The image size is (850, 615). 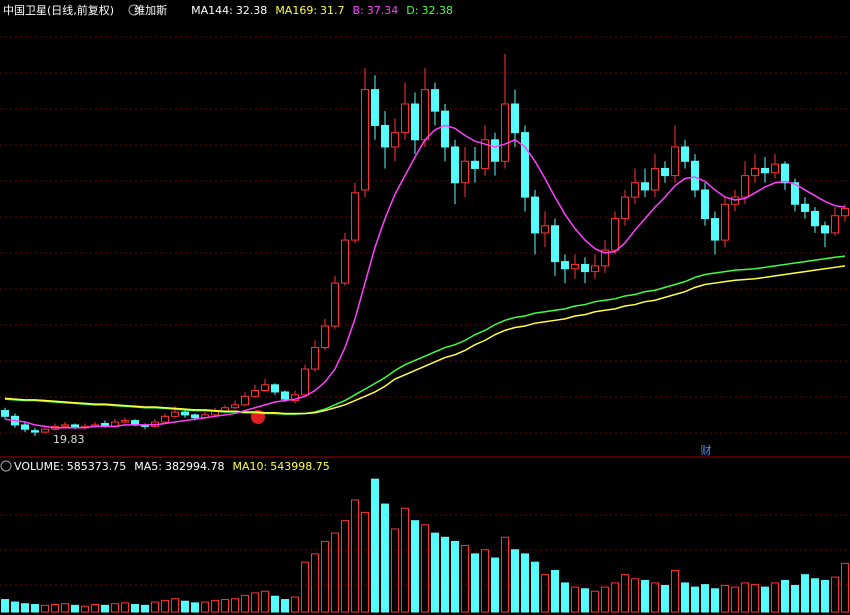 I want to click on readout-name: MA10:, so click(x=250, y=466).